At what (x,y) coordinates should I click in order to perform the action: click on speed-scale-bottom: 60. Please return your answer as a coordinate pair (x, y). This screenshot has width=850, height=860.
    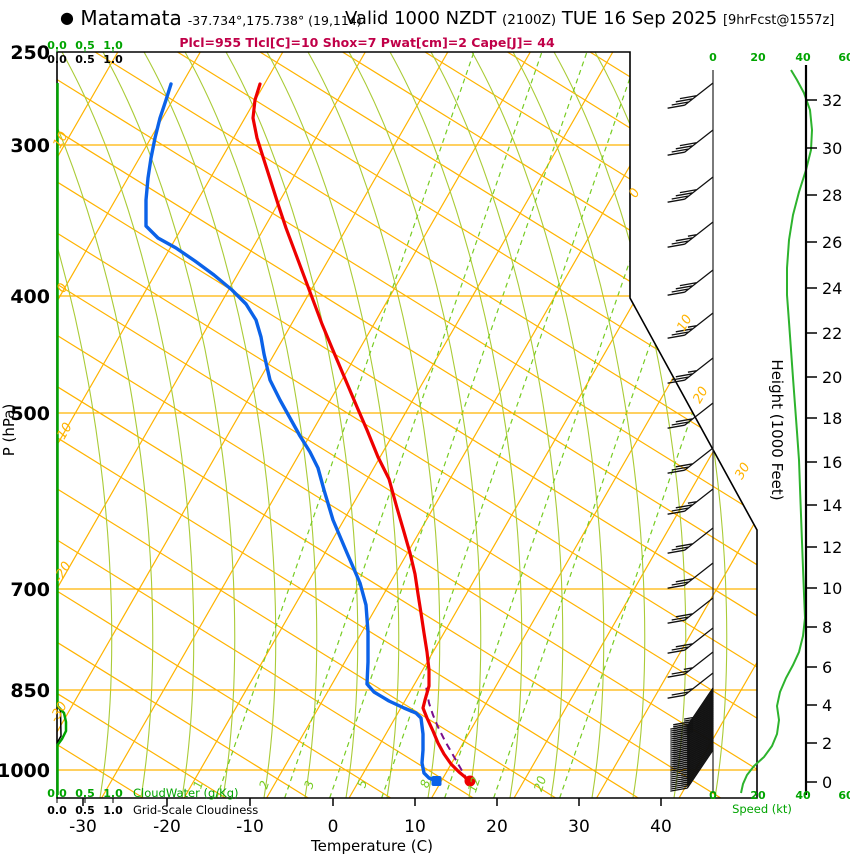
    Looking at the image, I should click on (844, 795).